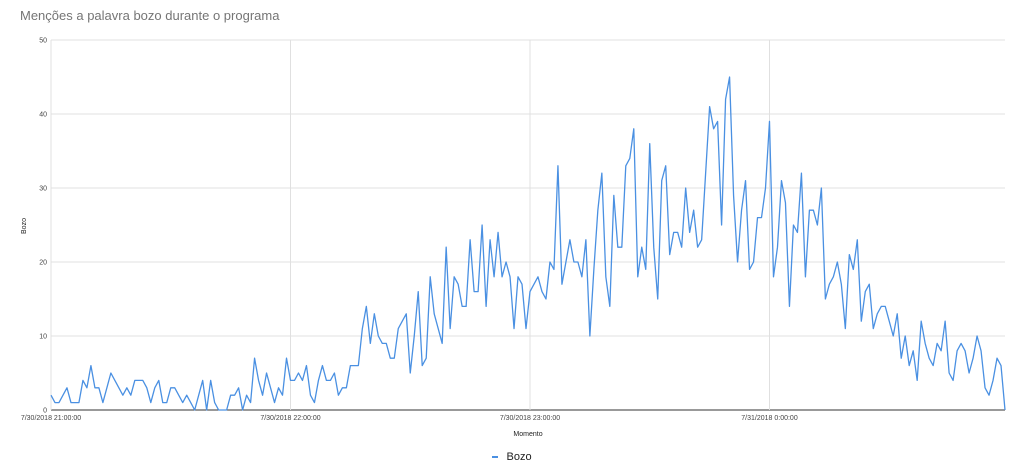 Image resolution: width=1024 pixels, height=474 pixels. Describe the element at coordinates (495, 457) in the screenshot. I see `legend-swatch` at that location.